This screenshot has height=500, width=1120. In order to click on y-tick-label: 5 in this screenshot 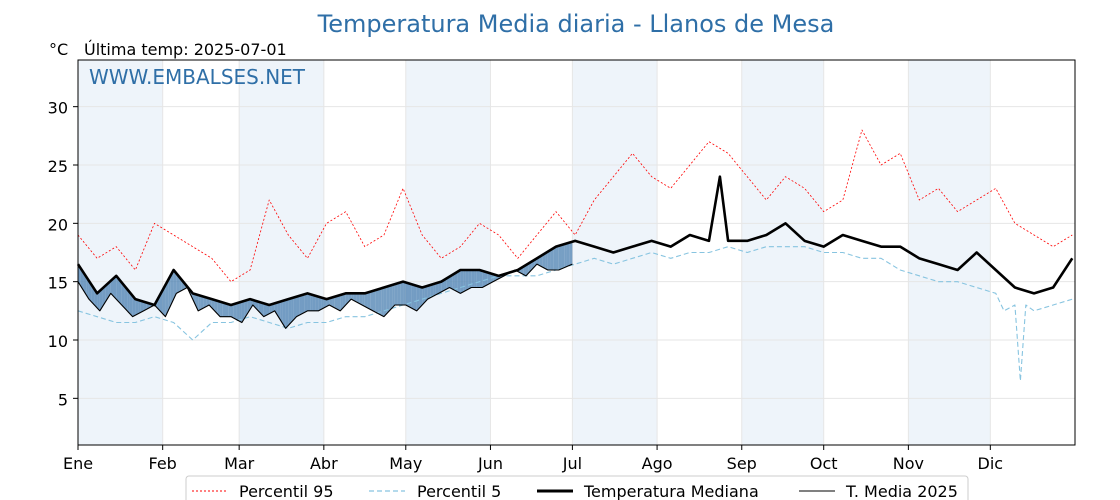, I will do `click(63, 399)`.